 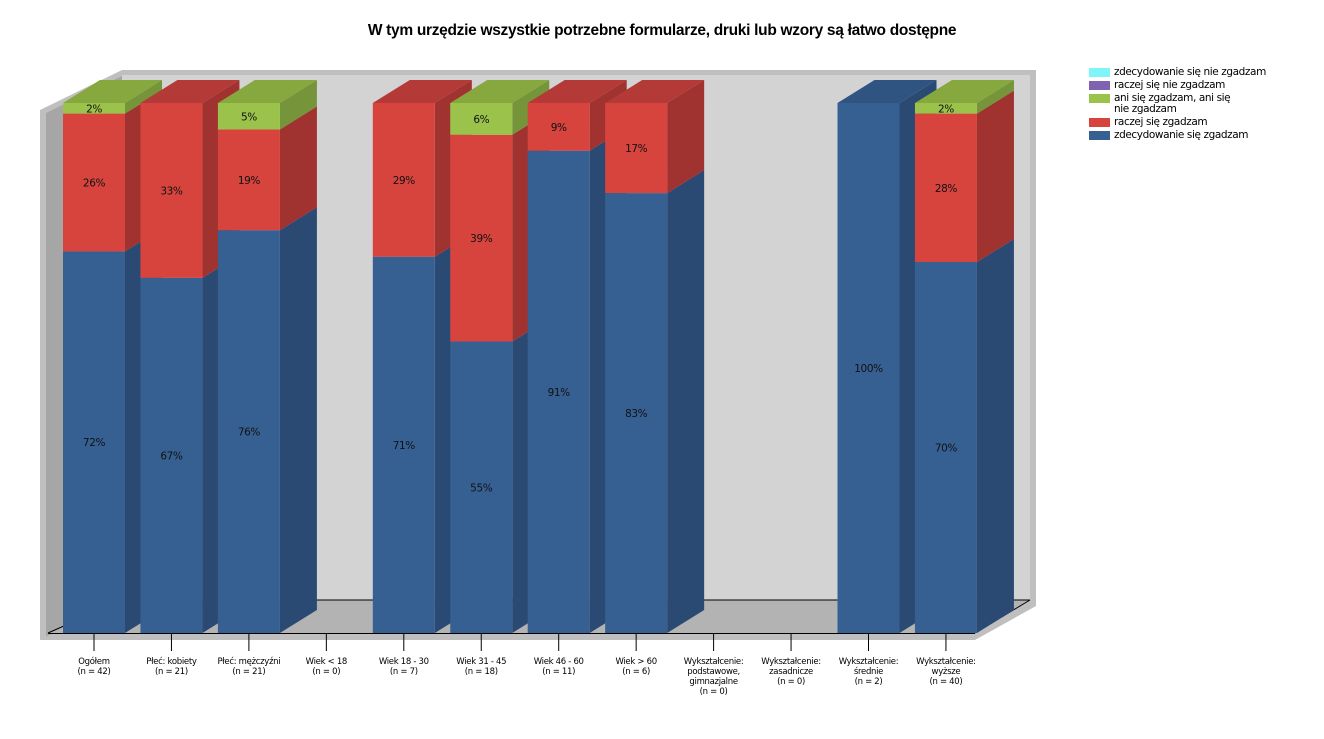 I want to click on legend-item: ani się zgadzam, ani się nie zgadzam, so click(x=1191, y=104).